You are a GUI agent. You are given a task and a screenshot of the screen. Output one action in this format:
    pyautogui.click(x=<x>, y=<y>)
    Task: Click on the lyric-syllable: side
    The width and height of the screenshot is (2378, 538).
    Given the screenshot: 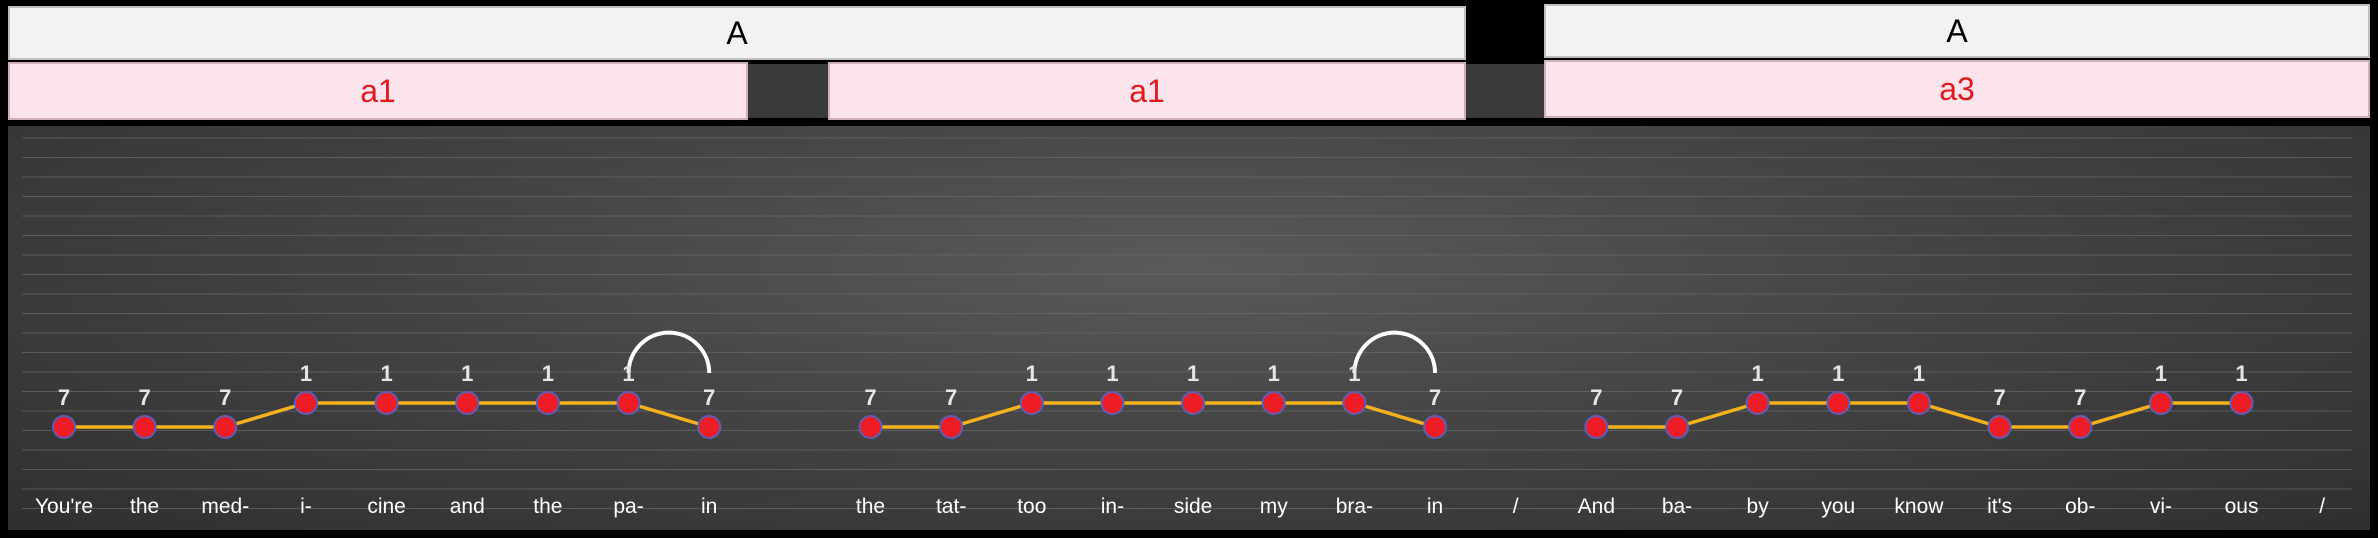 What is the action you would take?
    pyautogui.click(x=1193, y=506)
    